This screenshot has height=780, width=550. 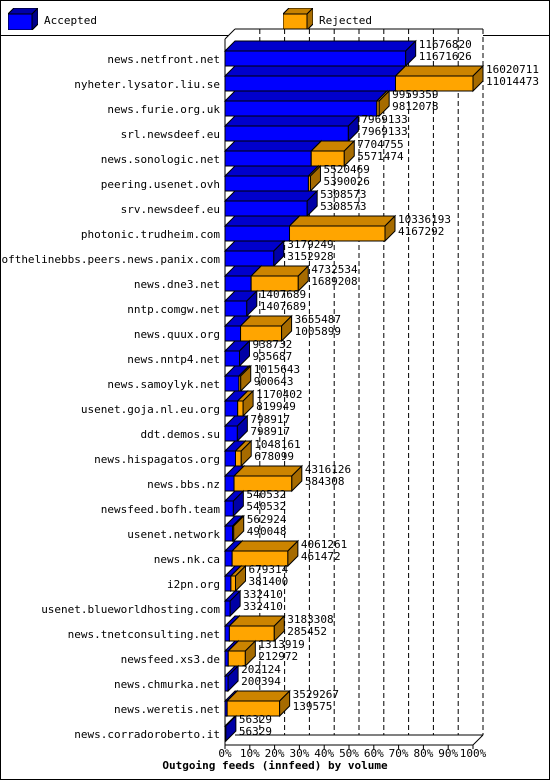 I want to click on data-label-accepted: 1689208, so click(x=334, y=281).